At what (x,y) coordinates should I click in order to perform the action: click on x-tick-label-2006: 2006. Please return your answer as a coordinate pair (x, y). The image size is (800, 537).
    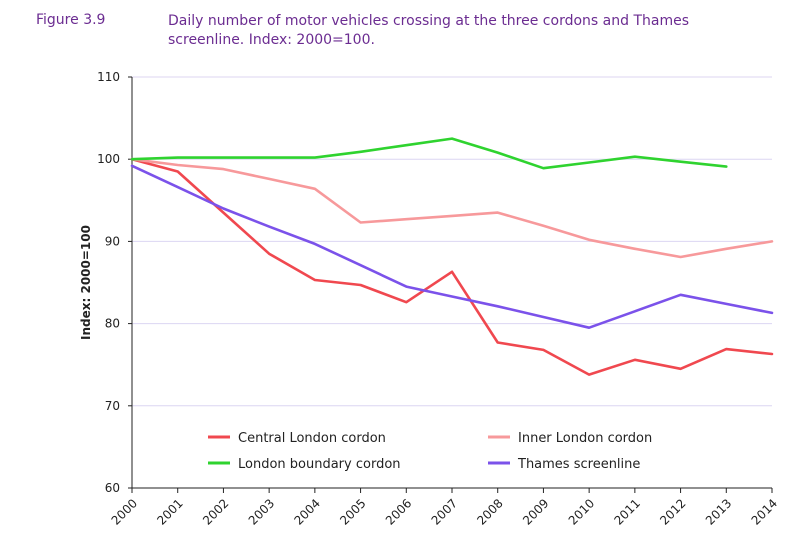
    Looking at the image, I should click on (398, 511).